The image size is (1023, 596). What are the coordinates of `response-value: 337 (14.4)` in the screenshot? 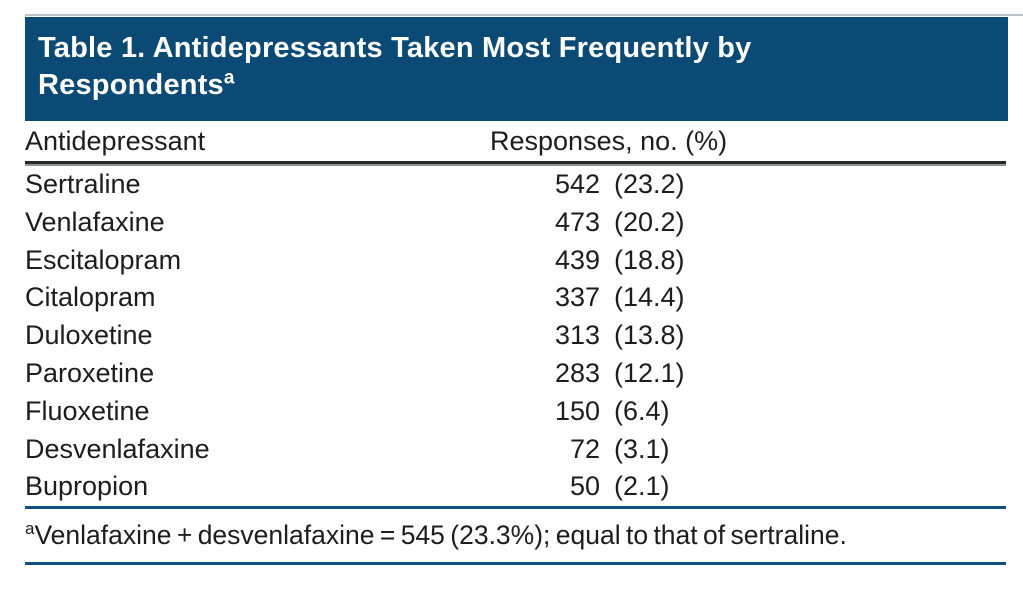 It's located at (619, 298).